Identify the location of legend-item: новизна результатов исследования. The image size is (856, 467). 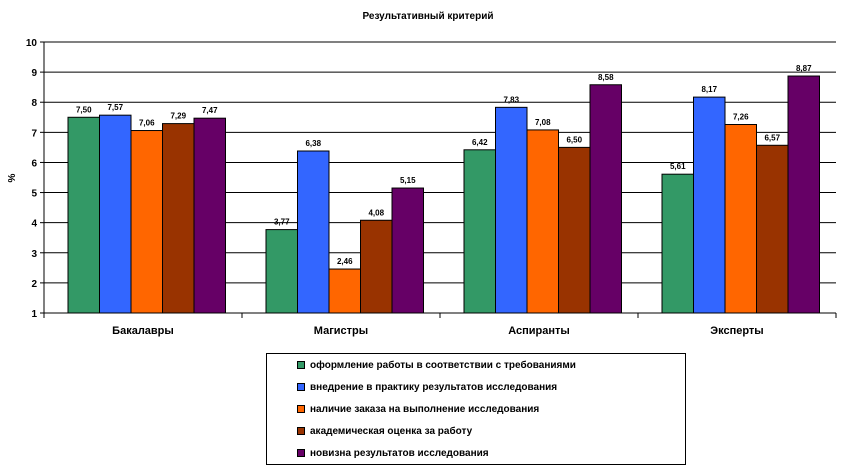
(393, 453).